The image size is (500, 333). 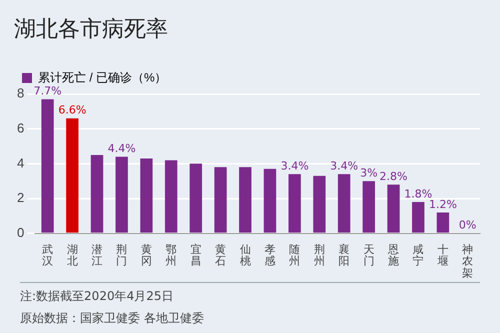 I want to click on data-label: 6.6%, so click(x=72, y=110).